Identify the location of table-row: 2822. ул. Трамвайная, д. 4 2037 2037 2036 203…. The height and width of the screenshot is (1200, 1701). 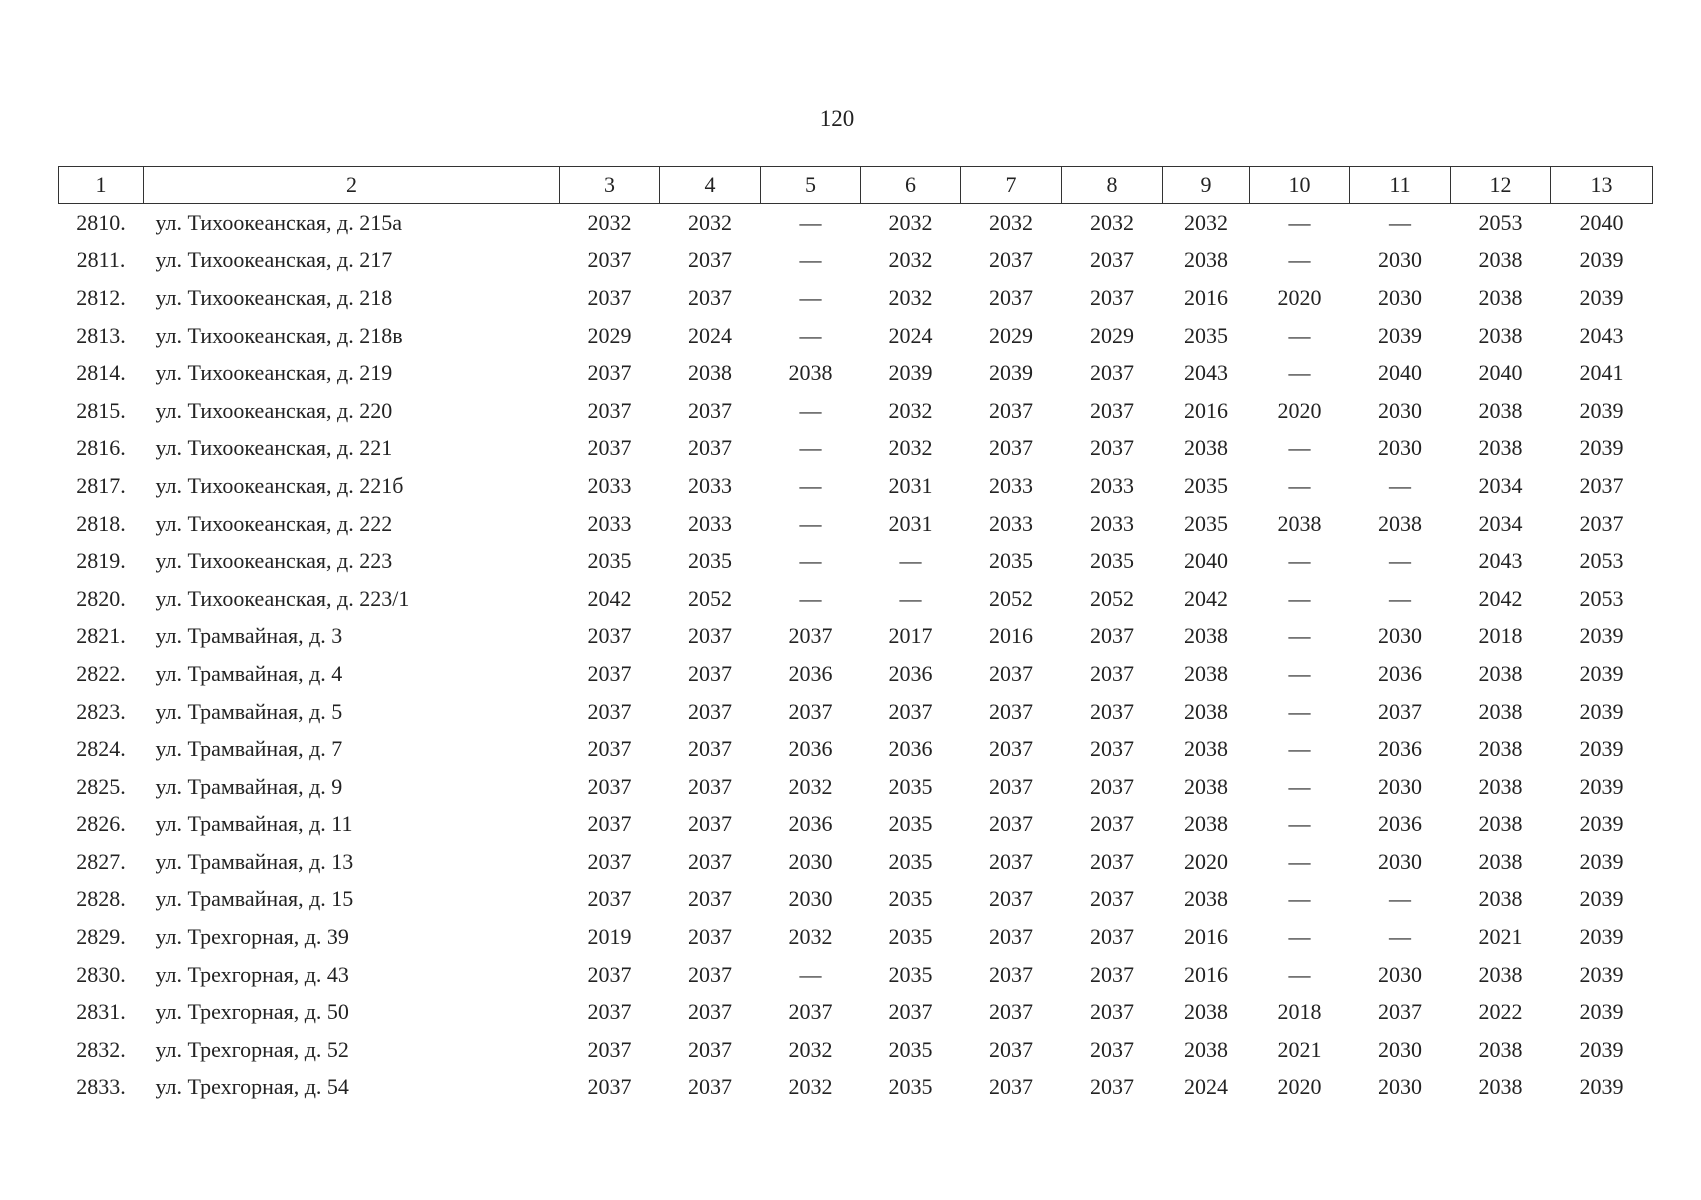
(856, 674).